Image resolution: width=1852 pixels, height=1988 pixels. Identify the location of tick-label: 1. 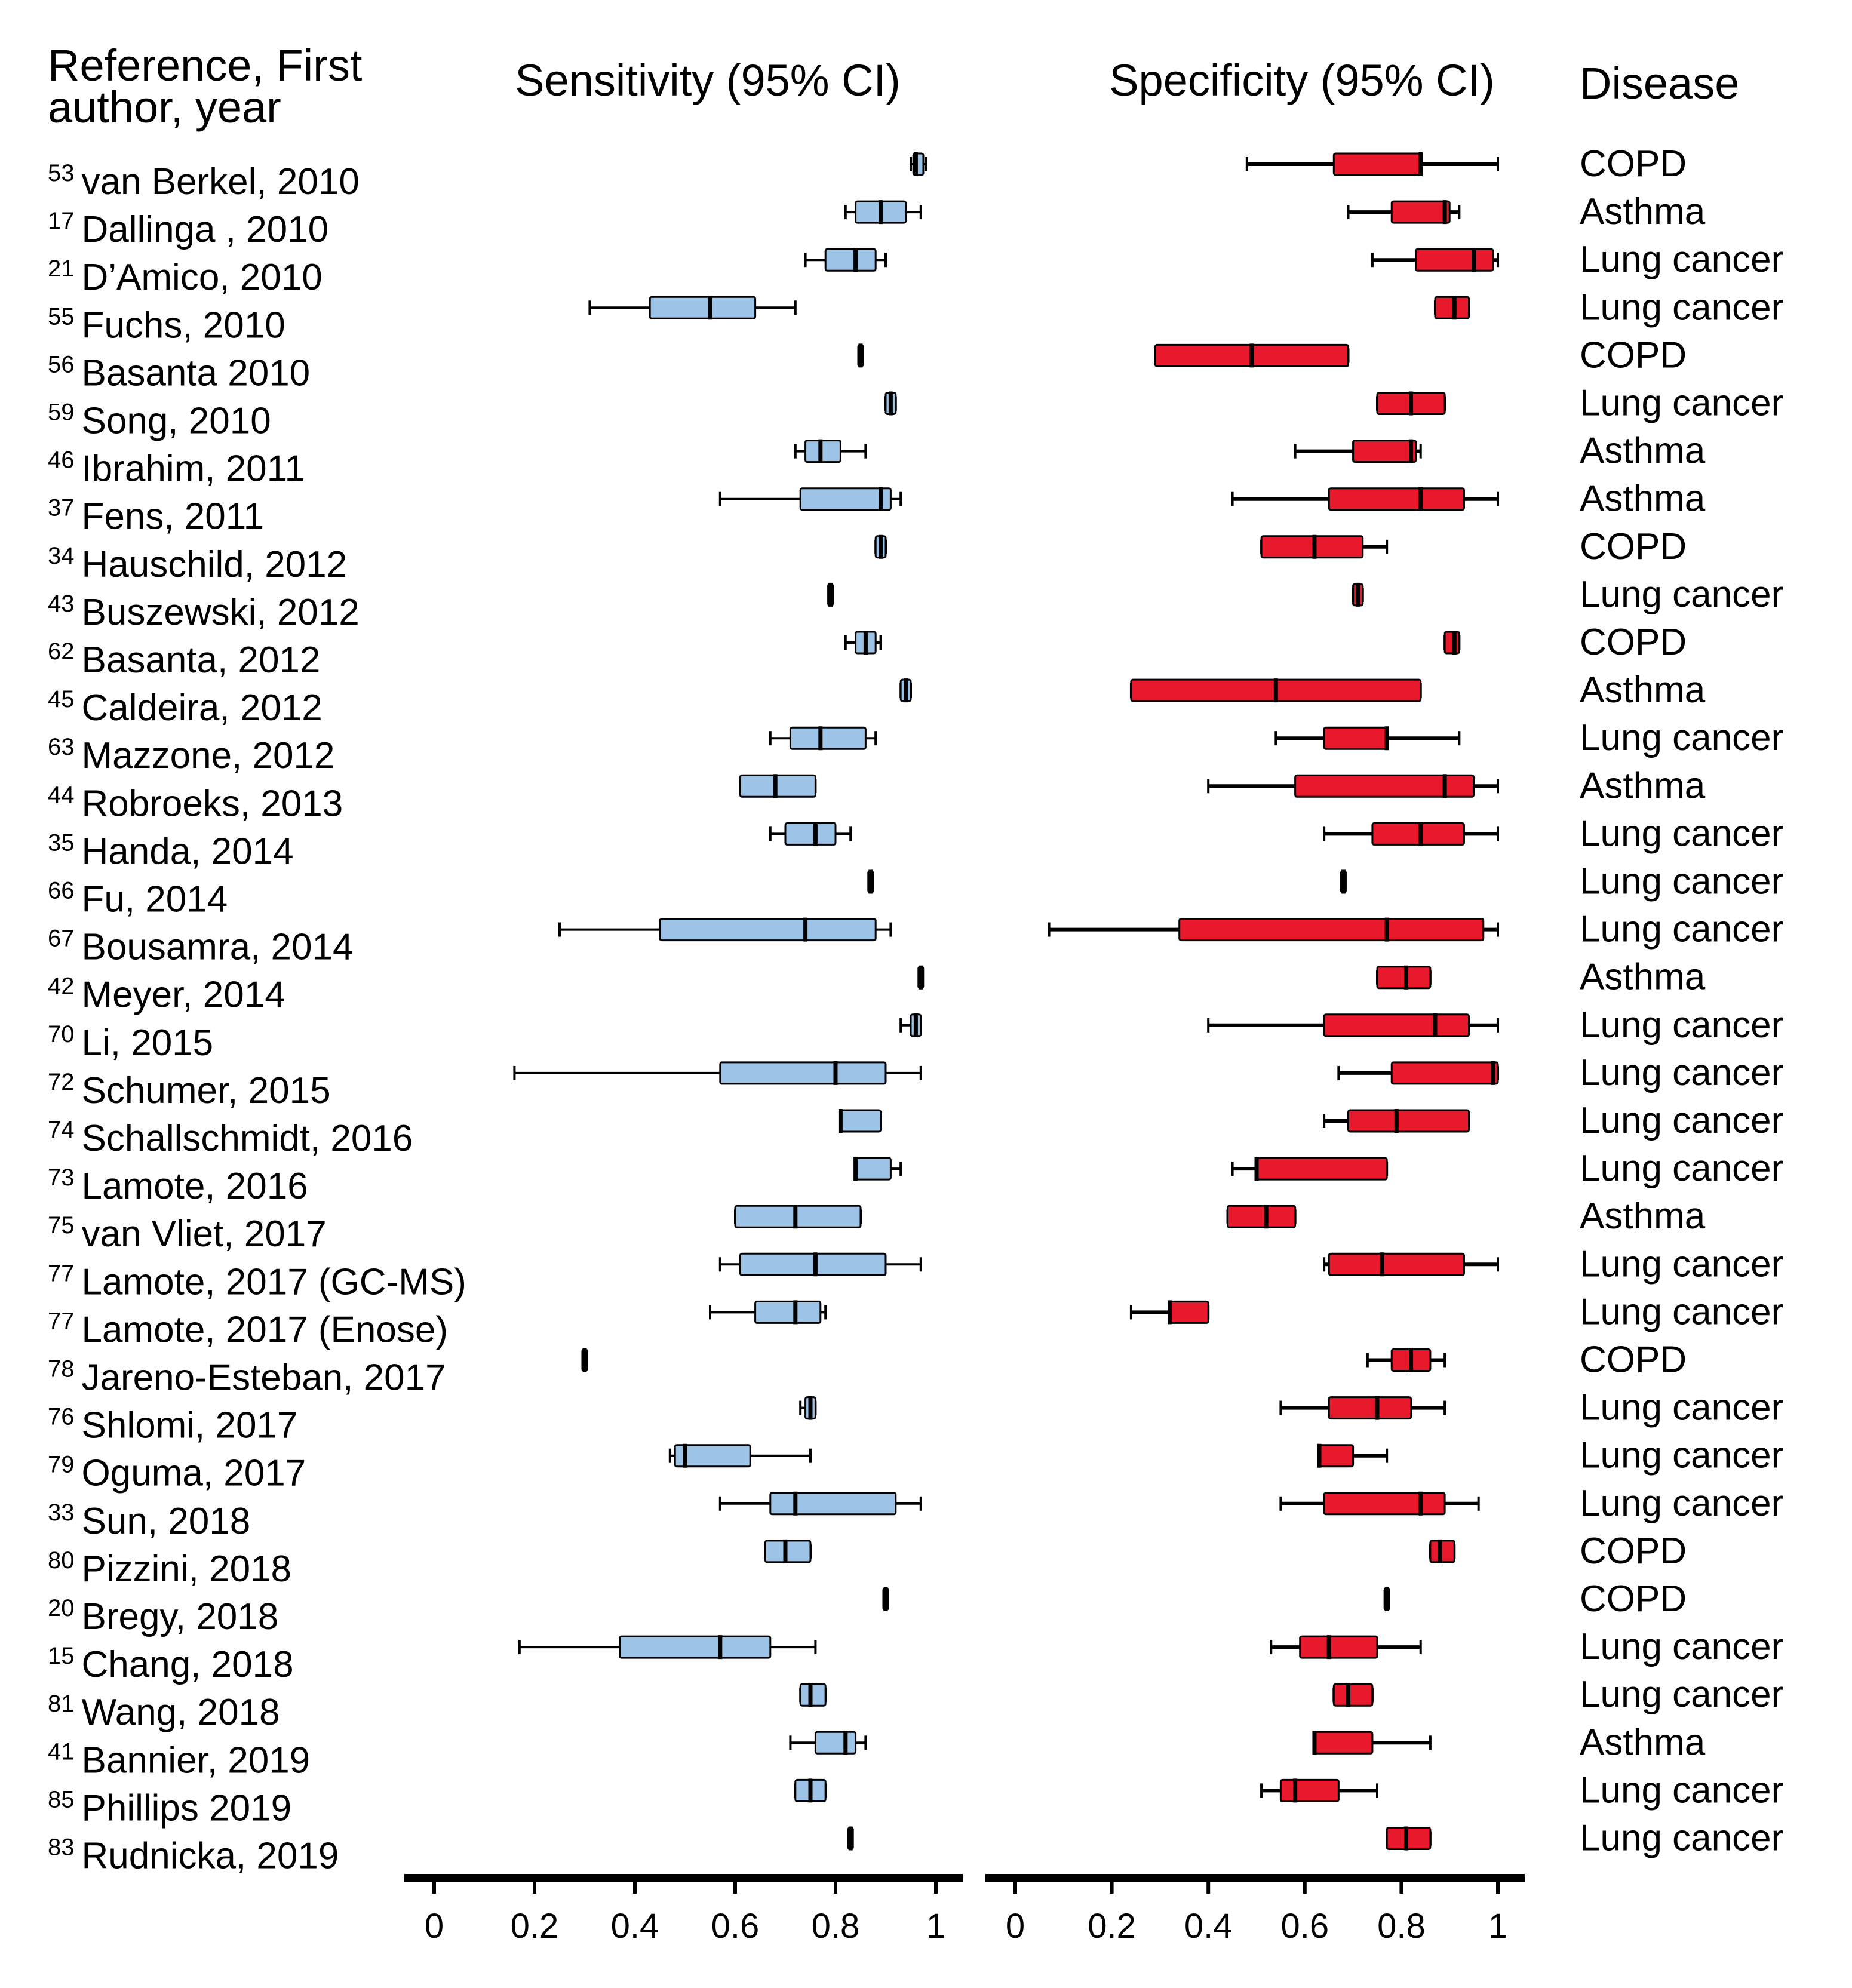
(1498, 1926).